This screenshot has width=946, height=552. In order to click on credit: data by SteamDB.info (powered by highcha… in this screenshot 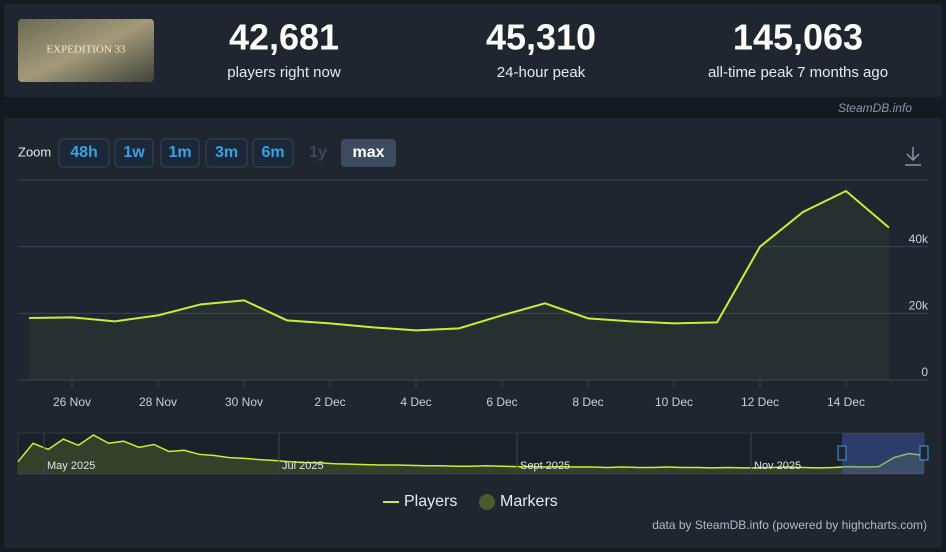, I will do `click(789, 525)`.